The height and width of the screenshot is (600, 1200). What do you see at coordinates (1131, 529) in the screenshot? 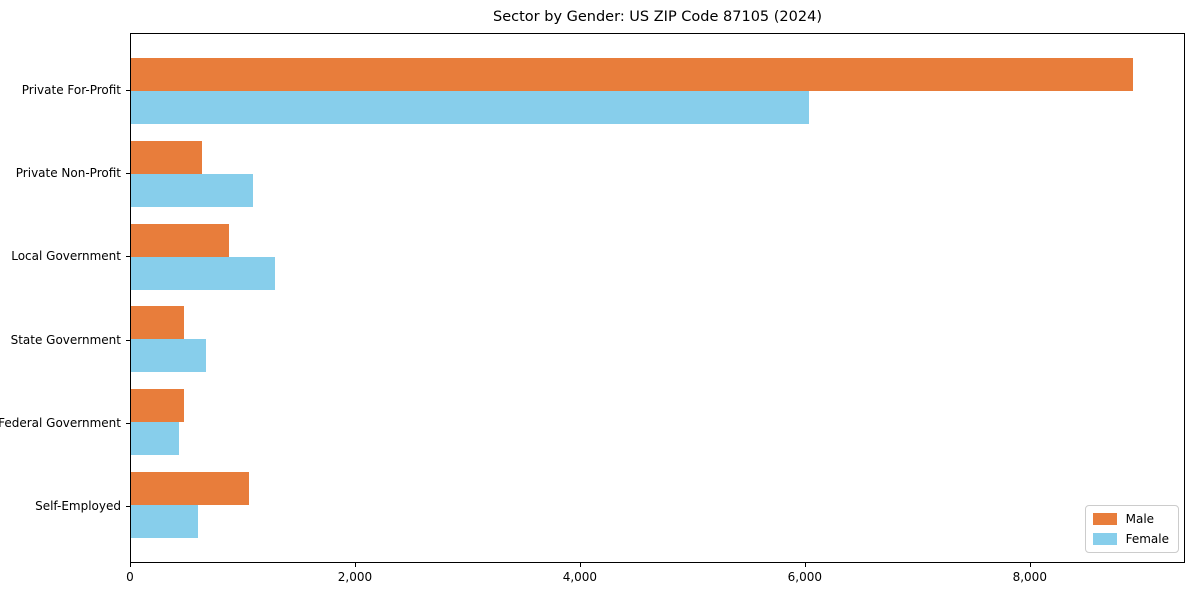
I see `legend: Male Female` at bounding box center [1131, 529].